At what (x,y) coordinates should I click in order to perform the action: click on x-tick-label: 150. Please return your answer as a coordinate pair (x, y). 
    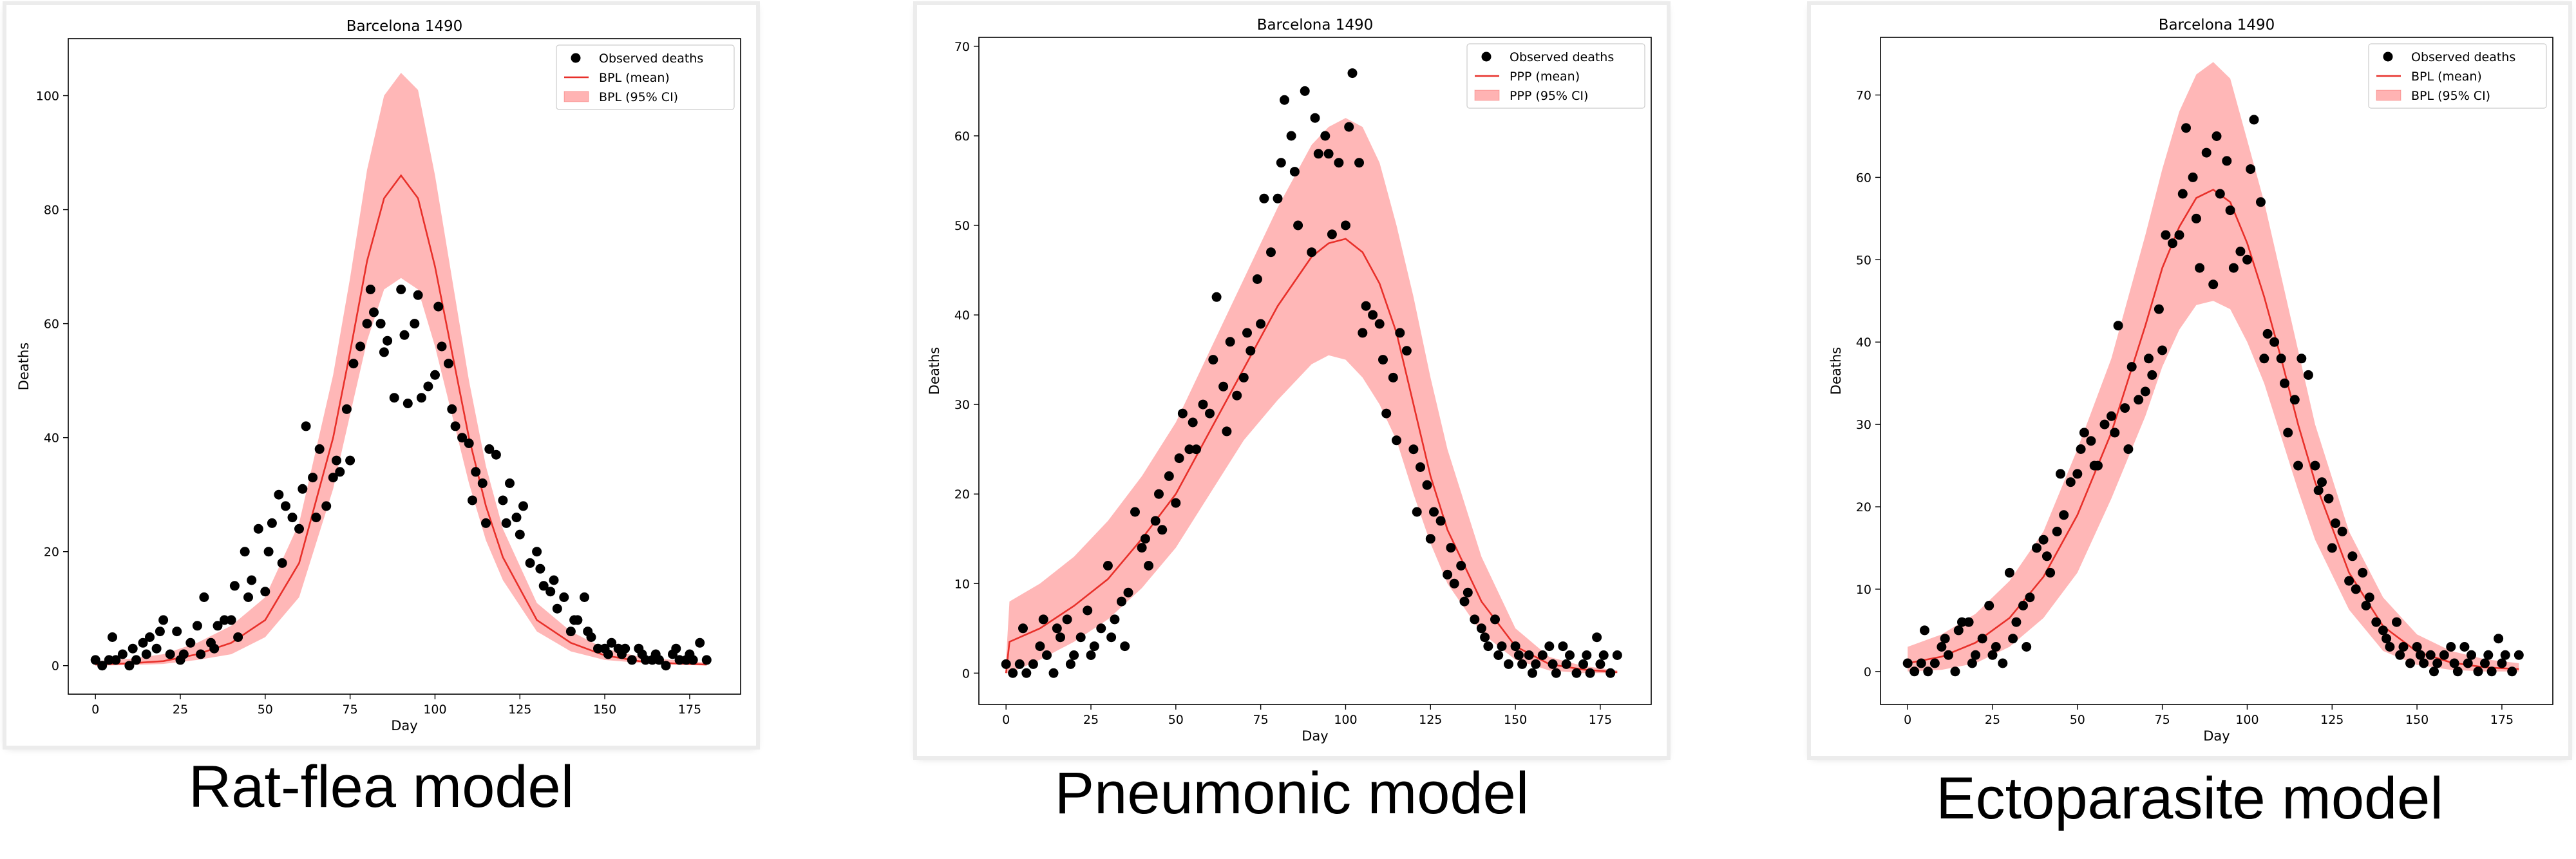
    Looking at the image, I should click on (604, 710).